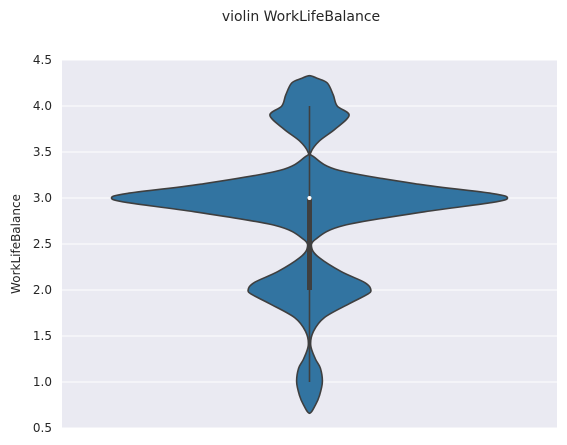 The height and width of the screenshot is (445, 567). Describe the element at coordinates (309, 198) in the screenshot. I see `median-point` at that location.